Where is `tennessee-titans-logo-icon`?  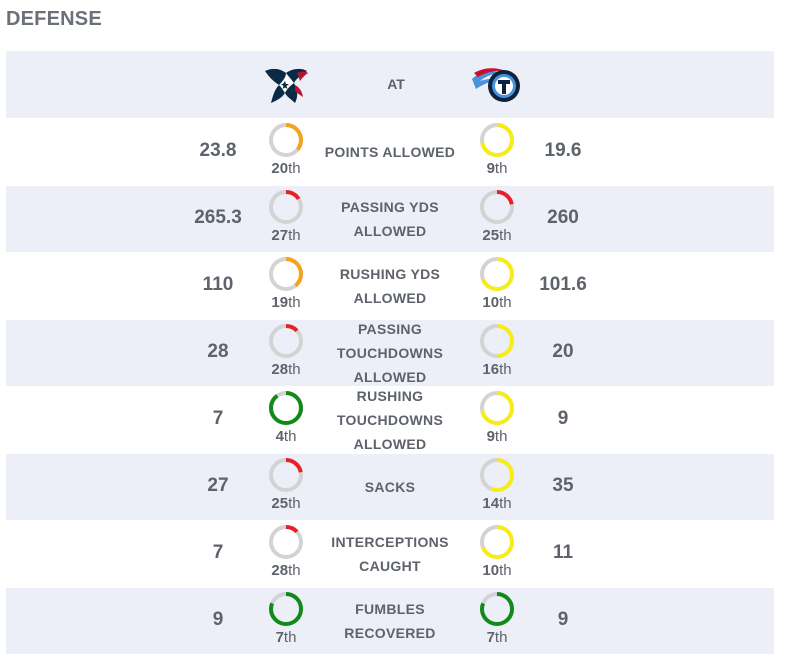
tennessee-titans-logo-icon is located at coordinates (496, 84).